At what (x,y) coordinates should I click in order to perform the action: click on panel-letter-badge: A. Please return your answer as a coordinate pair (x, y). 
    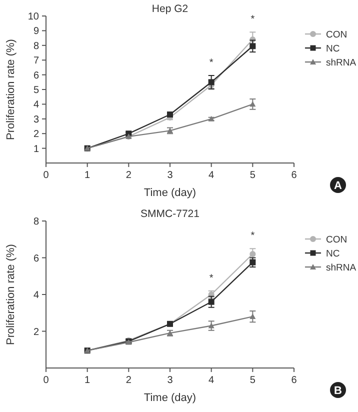
    Looking at the image, I should click on (338, 185).